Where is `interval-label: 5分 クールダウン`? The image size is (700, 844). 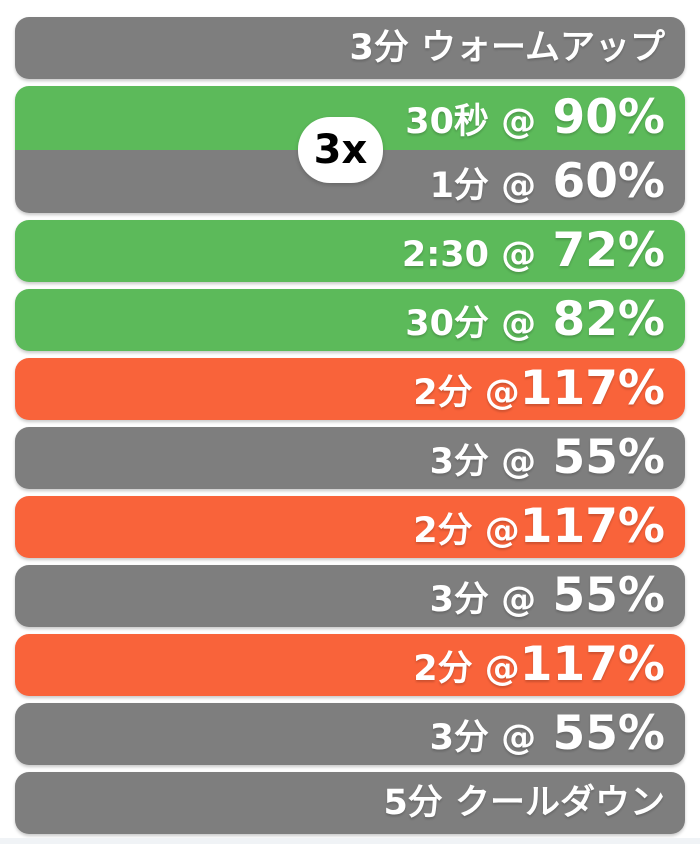 interval-label: 5分 クールダウン is located at coordinates (524, 803).